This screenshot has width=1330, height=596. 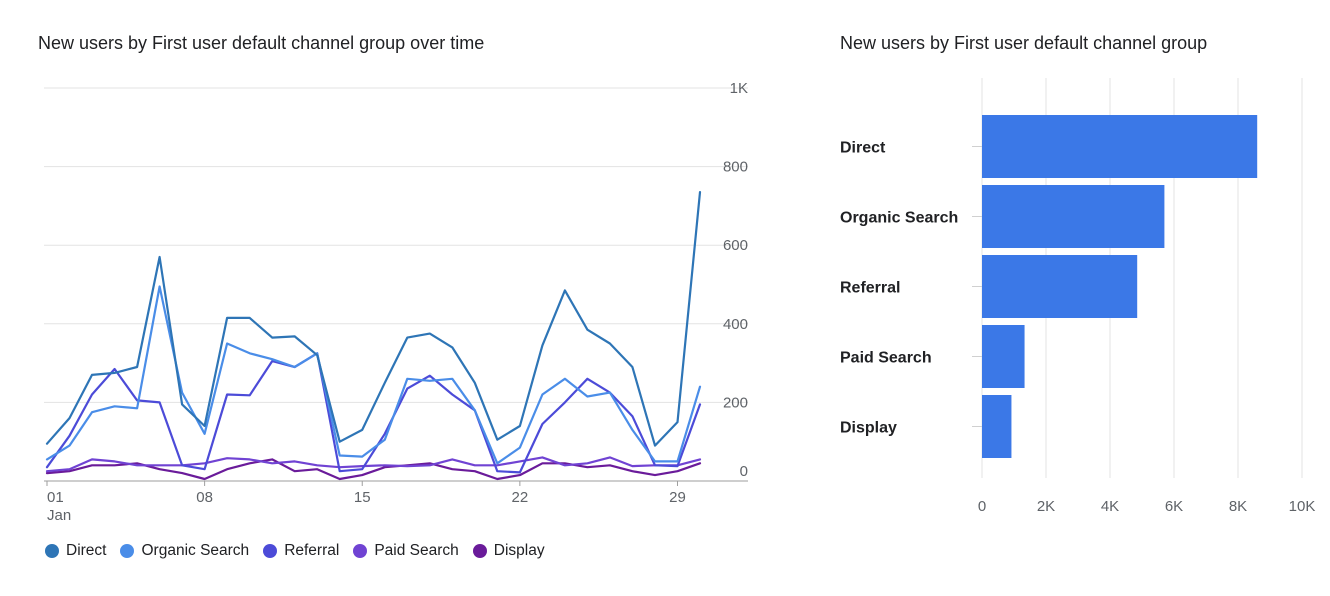 I want to click on y-tick-label: 1K, so click(x=739, y=88).